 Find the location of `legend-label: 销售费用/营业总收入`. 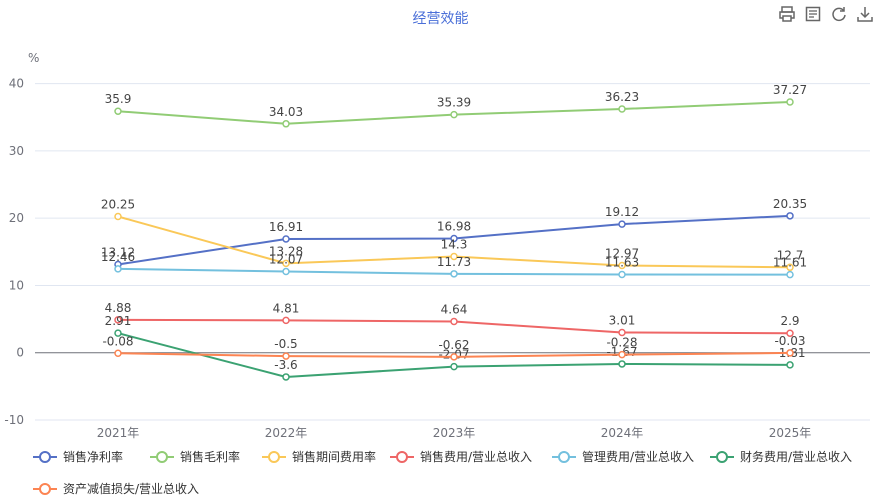

legend-label: 销售费用/营业总收入 is located at coordinates (476, 456).